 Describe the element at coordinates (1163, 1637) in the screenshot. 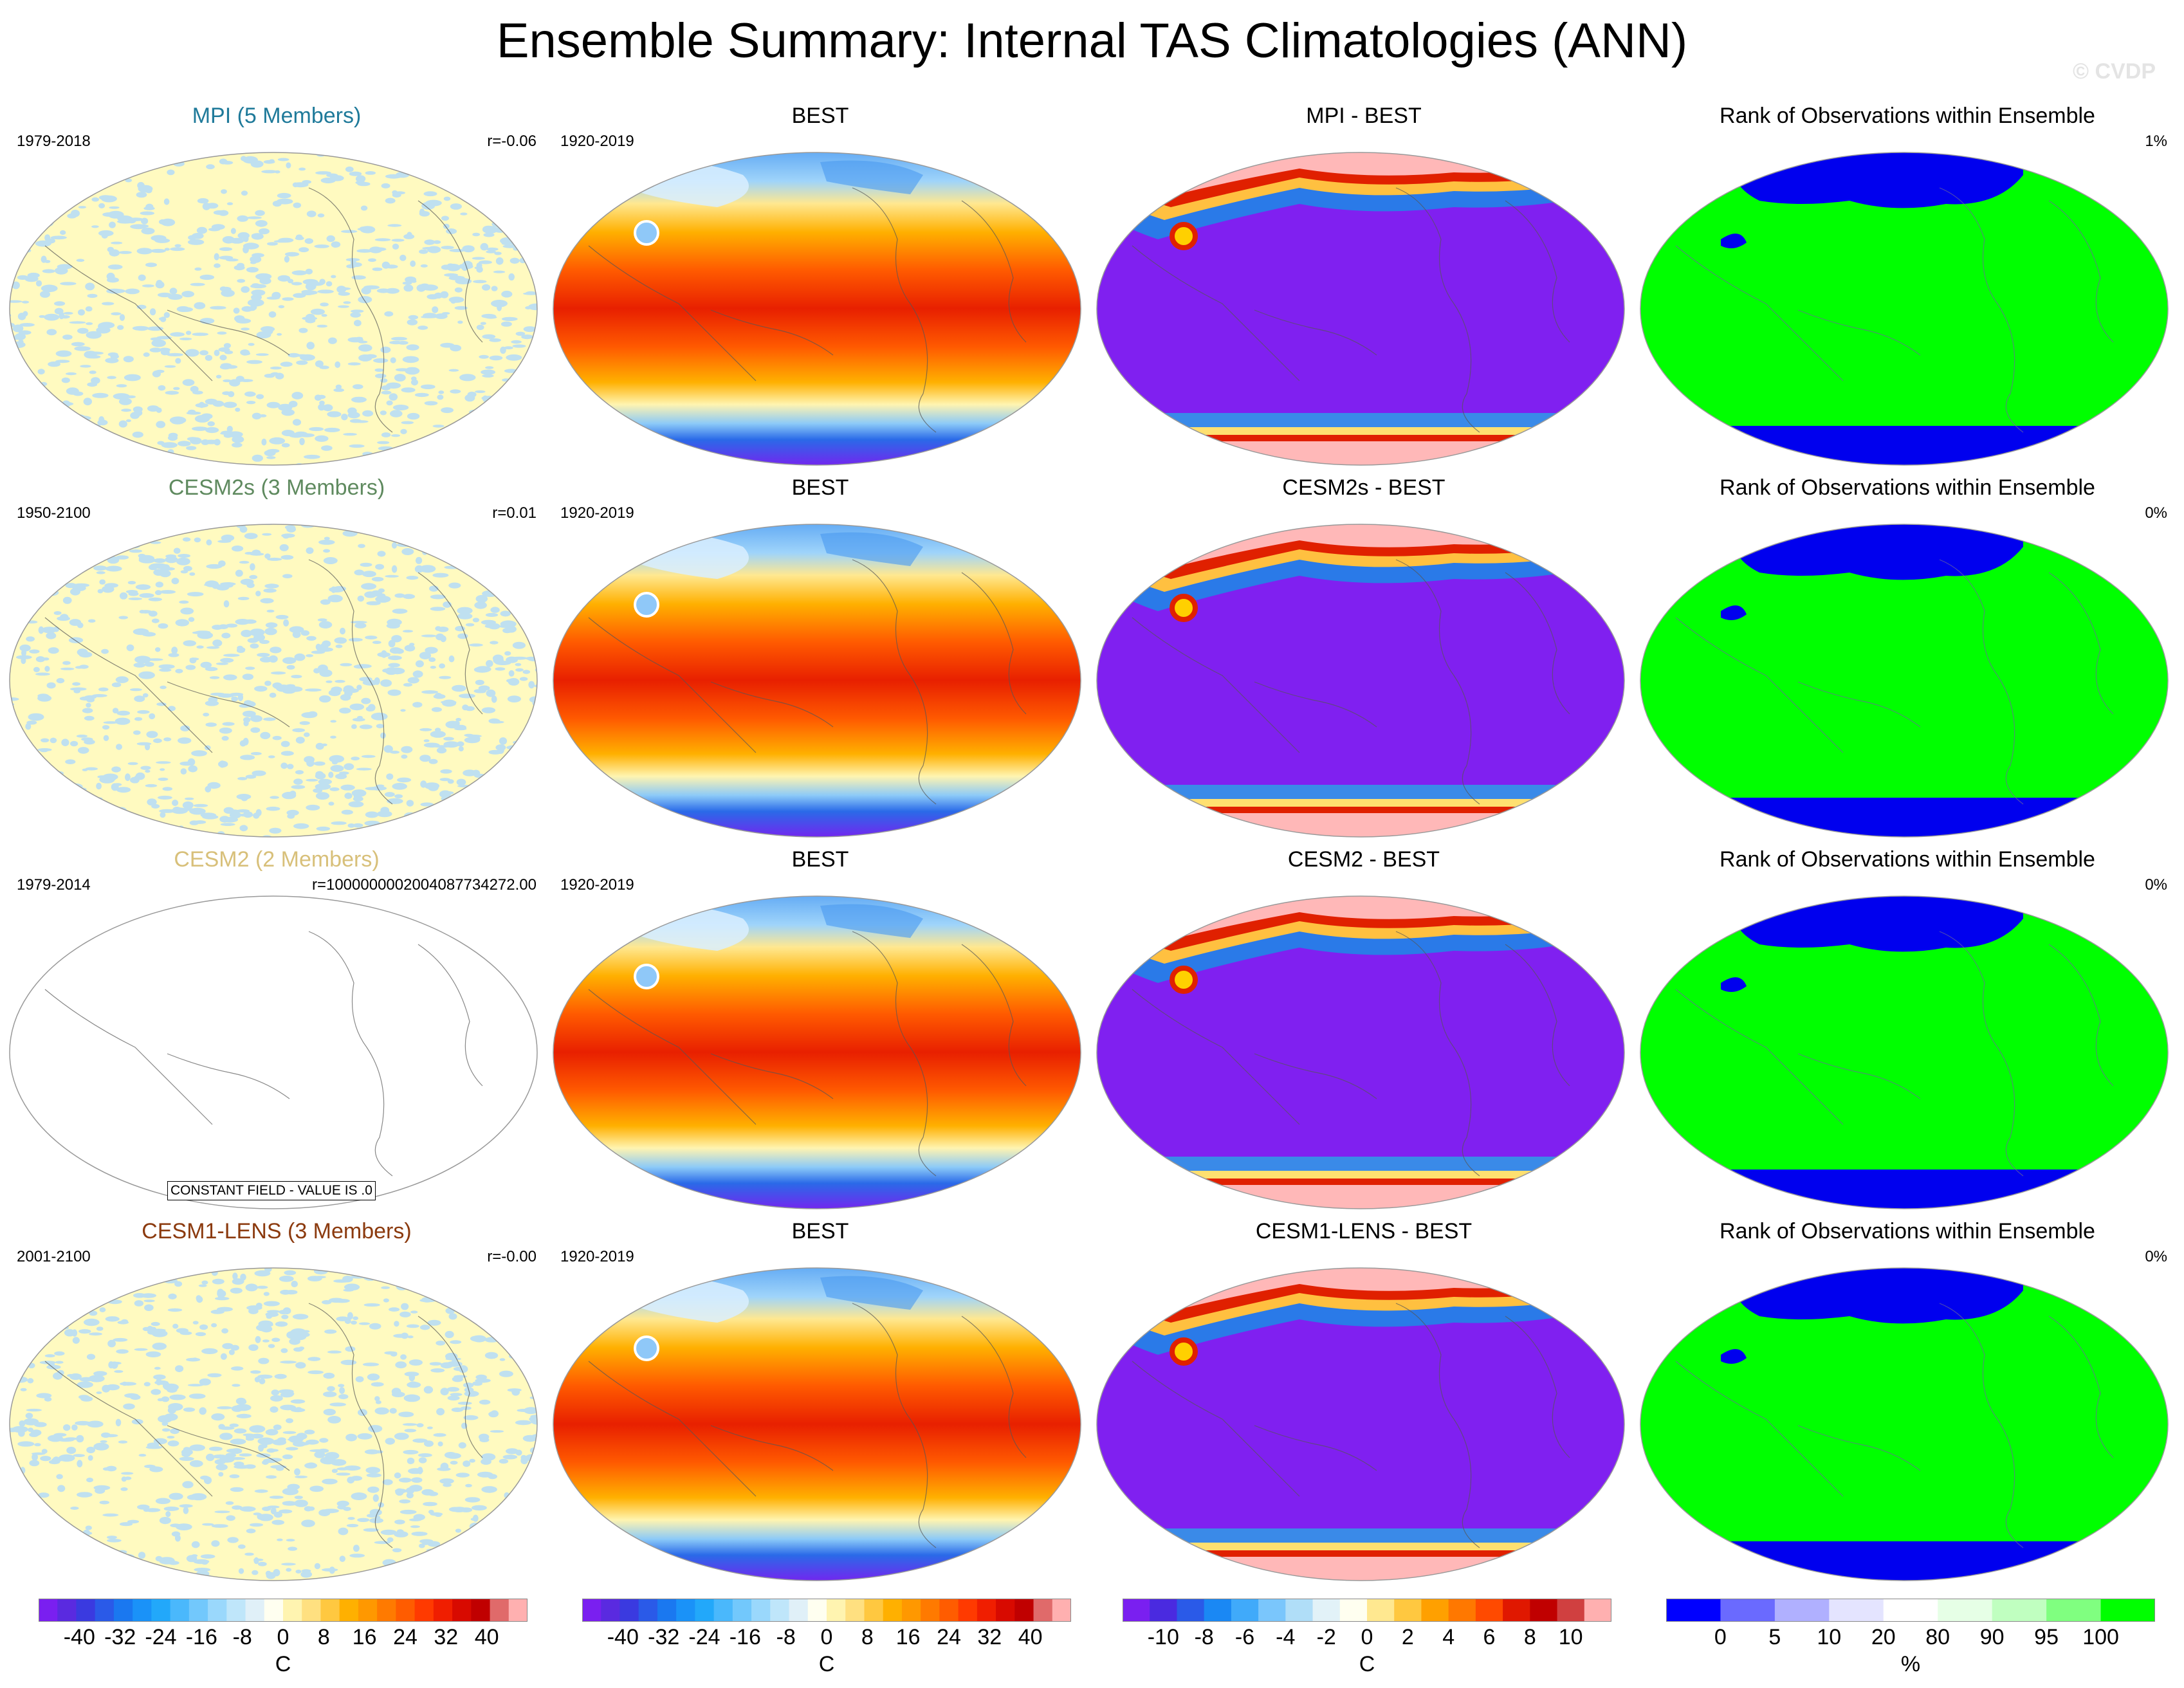

I see `colorbar-tick: -10` at that location.